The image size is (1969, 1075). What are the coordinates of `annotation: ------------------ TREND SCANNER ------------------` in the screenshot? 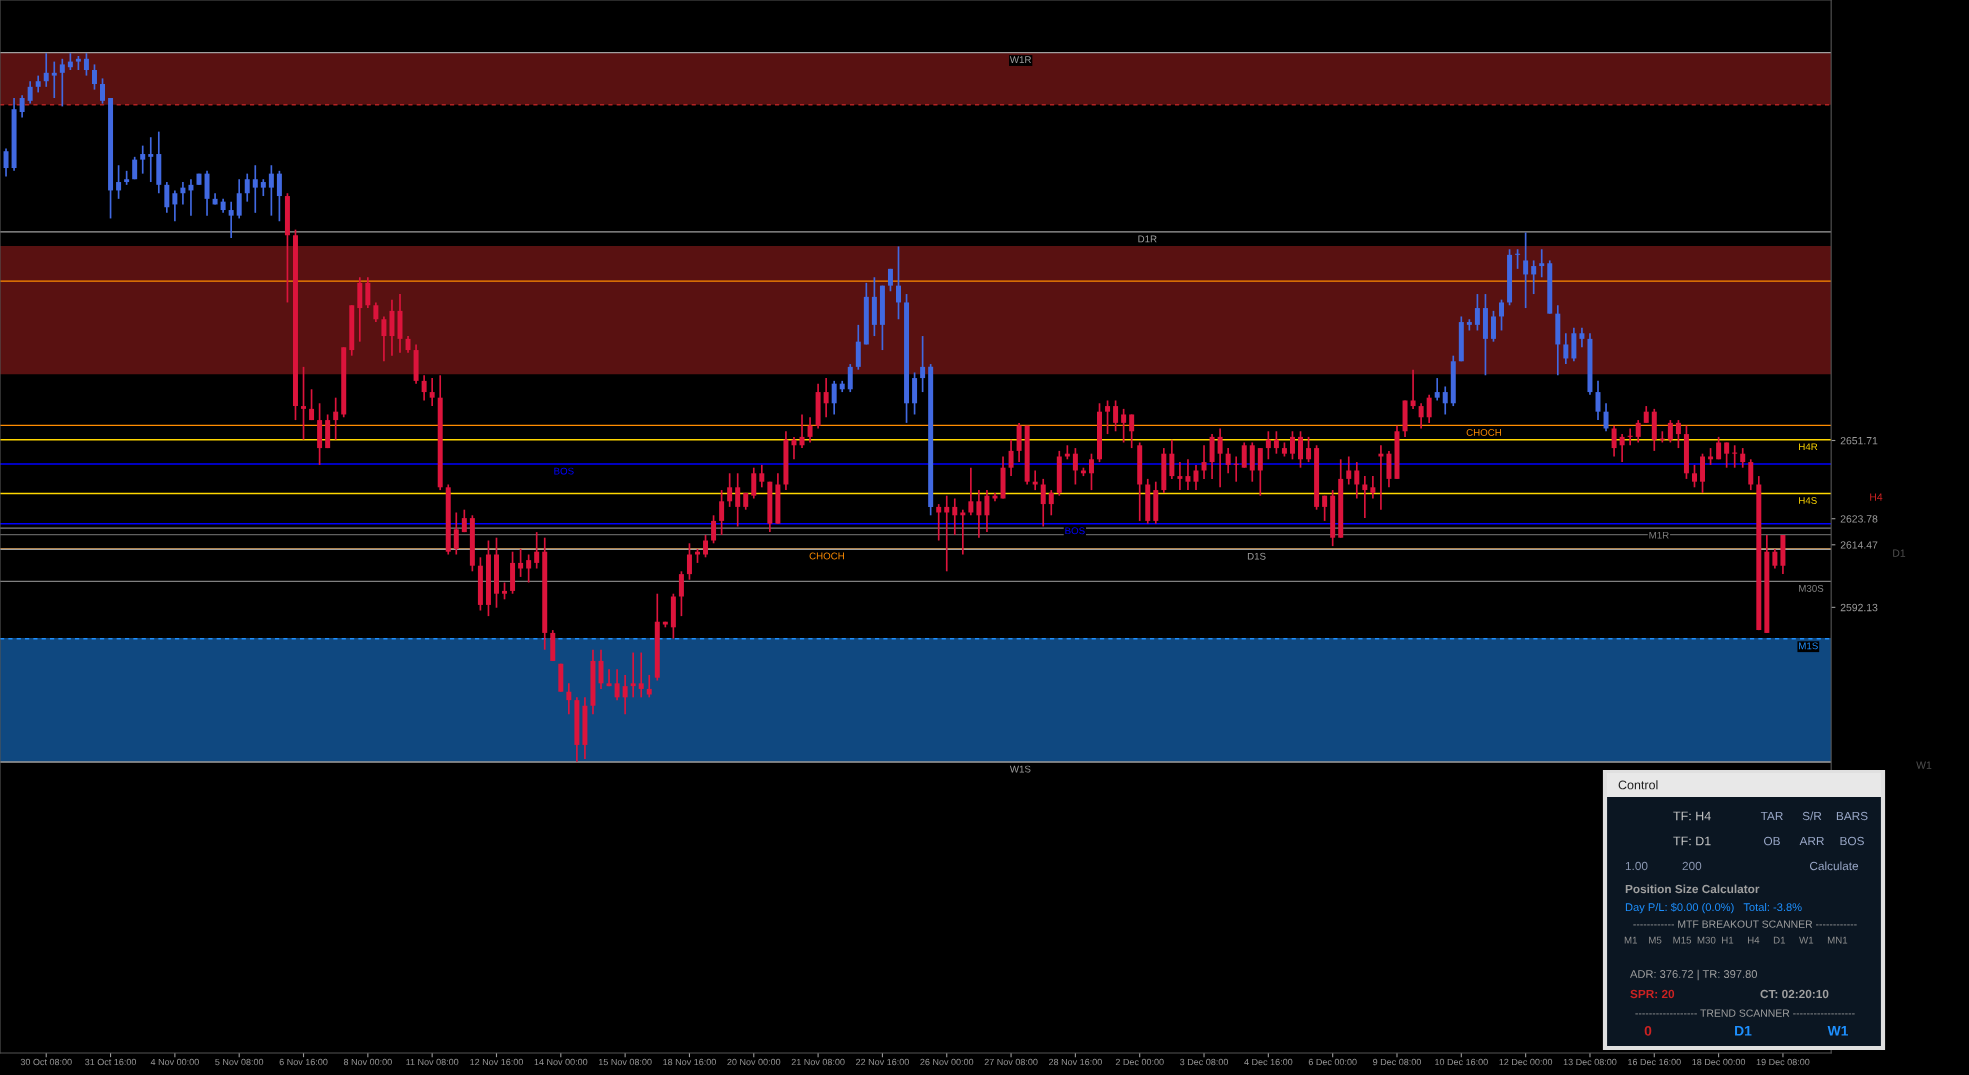 It's located at (1745, 1013).